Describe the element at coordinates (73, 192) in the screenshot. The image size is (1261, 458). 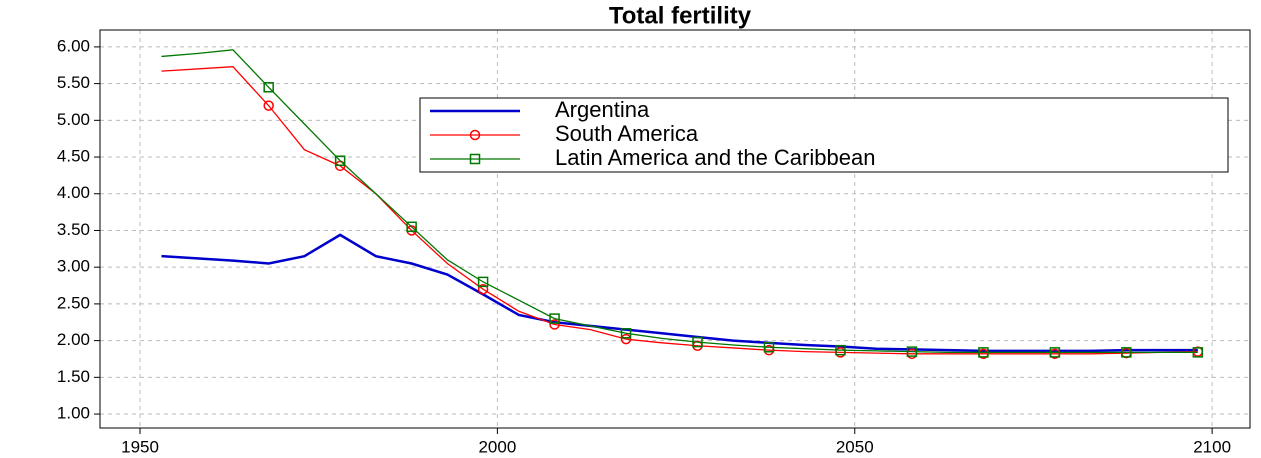
I see `y-tick-label: 4.00` at that location.